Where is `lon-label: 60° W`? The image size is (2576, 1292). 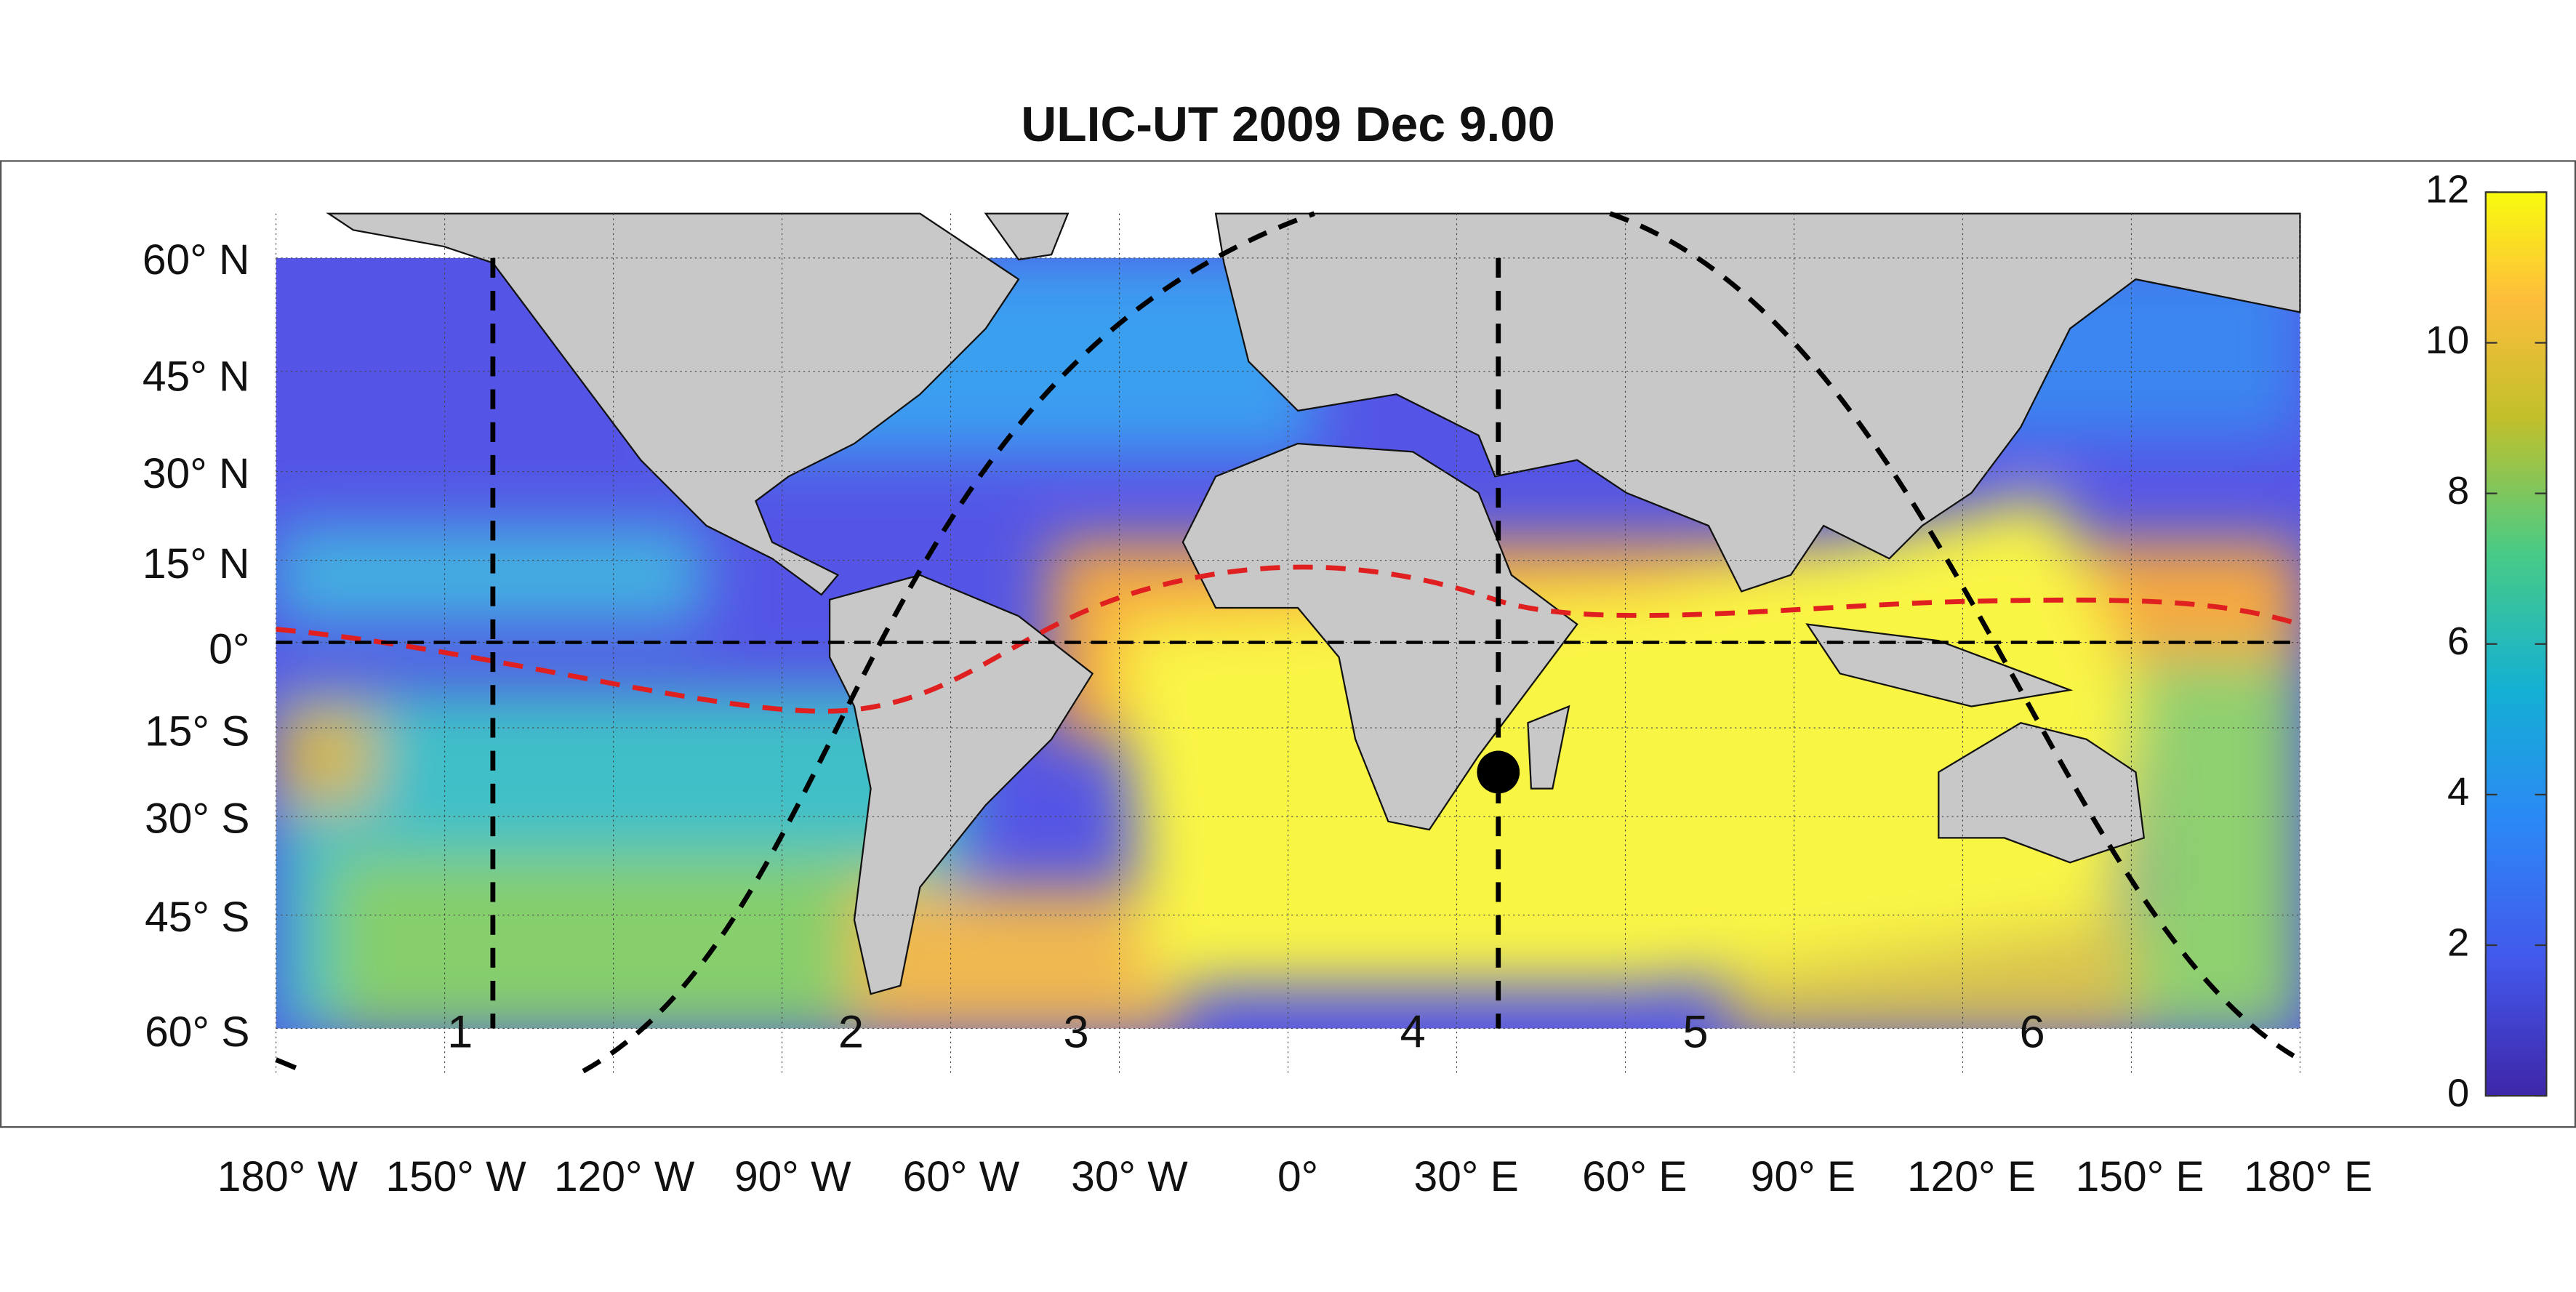 lon-label: 60° W is located at coordinates (962, 1176).